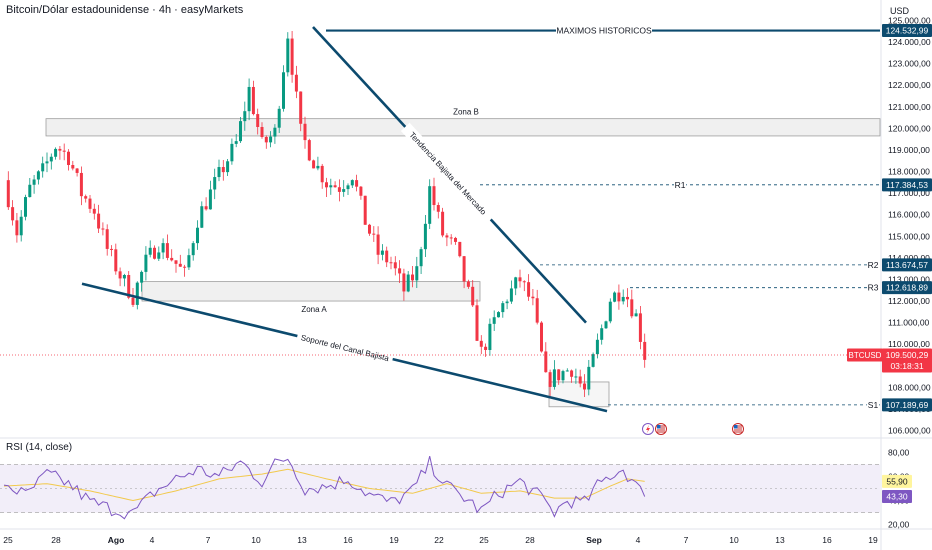  I want to click on lightning-event-icon, so click(648, 429).